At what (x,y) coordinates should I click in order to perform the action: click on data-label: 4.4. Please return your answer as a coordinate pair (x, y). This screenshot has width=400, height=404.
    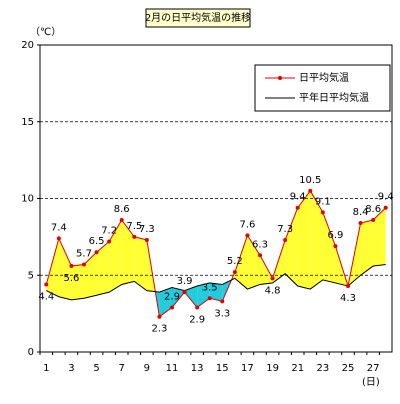
    Looking at the image, I should click on (46, 296).